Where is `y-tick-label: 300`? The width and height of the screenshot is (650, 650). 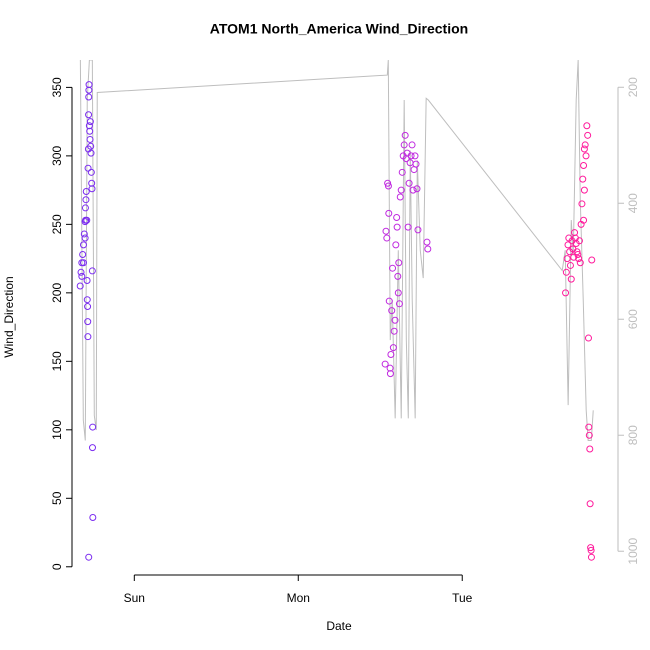 y-tick-label: 300 is located at coordinates (57, 156).